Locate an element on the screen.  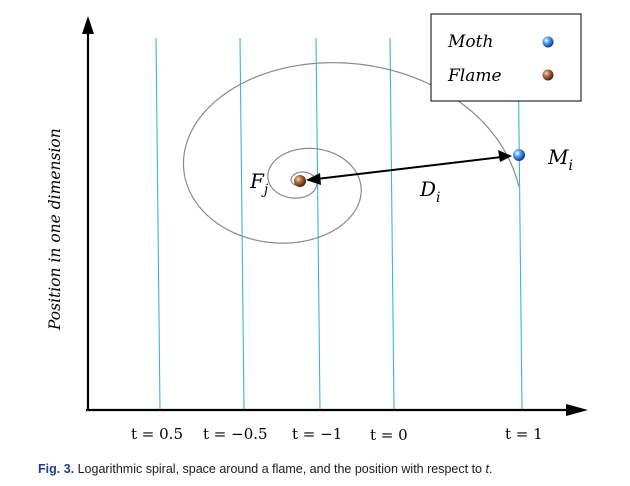
moth-label: Mi is located at coordinates (560, 159).